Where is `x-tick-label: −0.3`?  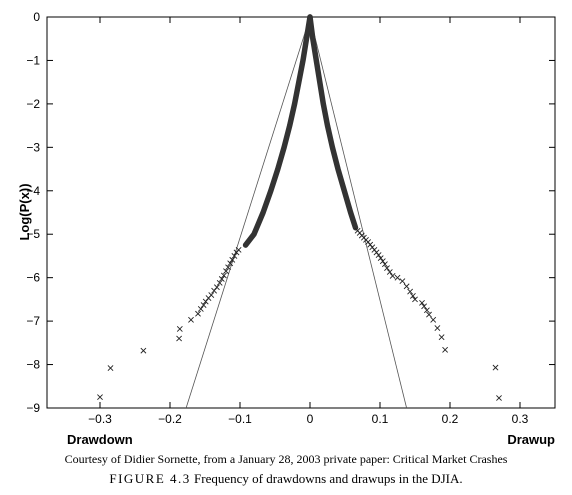 x-tick-label: −0.3 is located at coordinates (100, 419).